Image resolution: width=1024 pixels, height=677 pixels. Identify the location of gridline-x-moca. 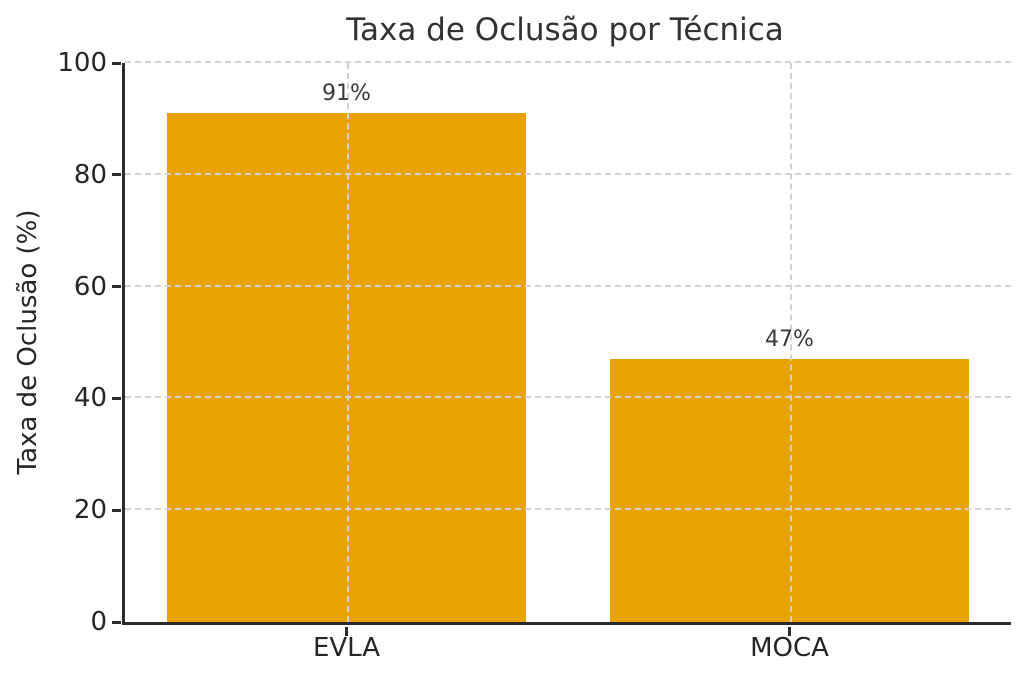
(790, 342).